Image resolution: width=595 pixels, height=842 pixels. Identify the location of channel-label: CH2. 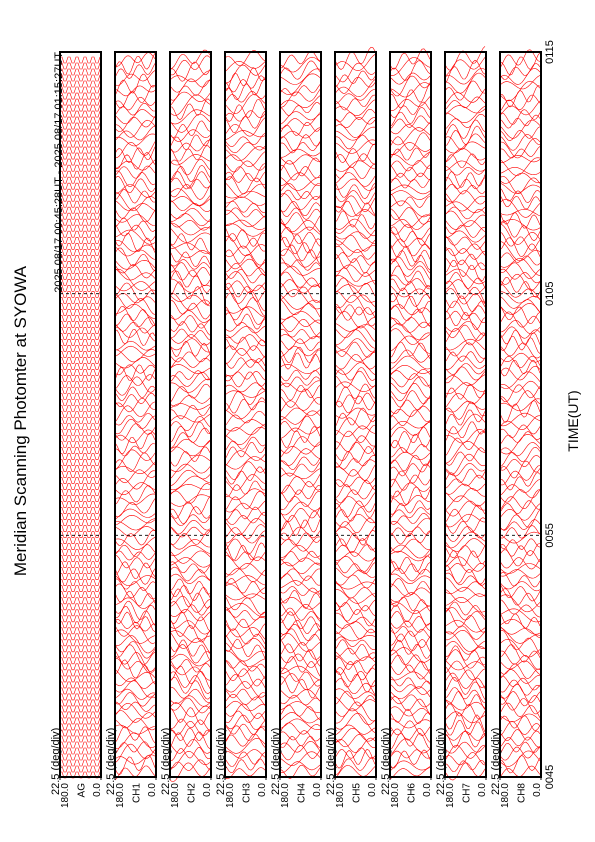
(192, 793).